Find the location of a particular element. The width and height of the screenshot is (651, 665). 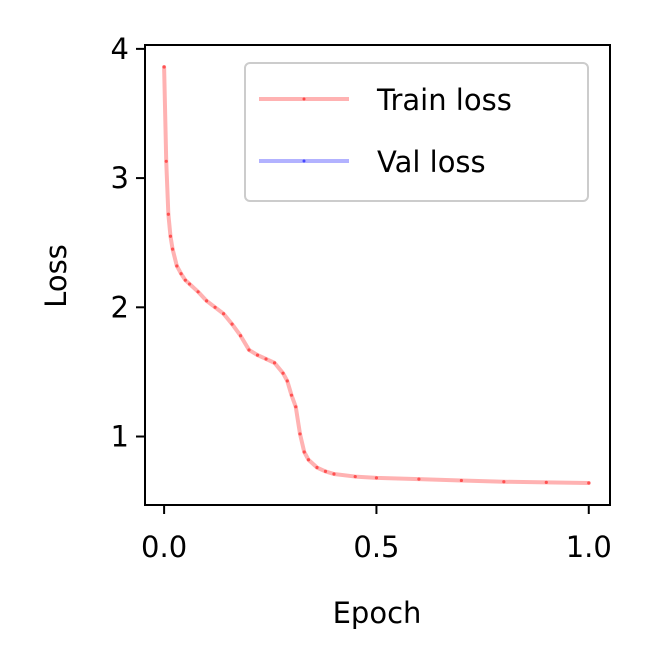

y-ticks: 1 2 3 4 is located at coordinates (128, 243).